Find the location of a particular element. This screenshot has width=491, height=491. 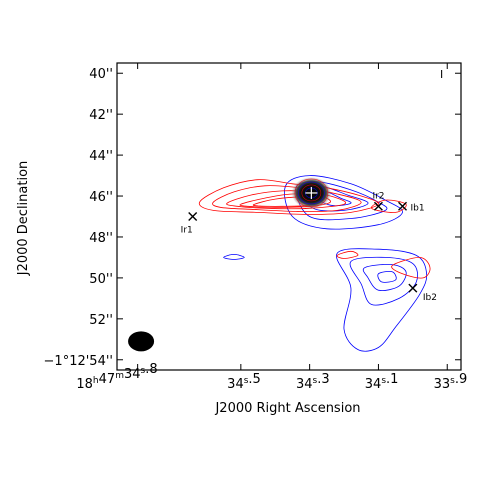

source-label-Ib1: Ib1 is located at coordinates (418, 208).